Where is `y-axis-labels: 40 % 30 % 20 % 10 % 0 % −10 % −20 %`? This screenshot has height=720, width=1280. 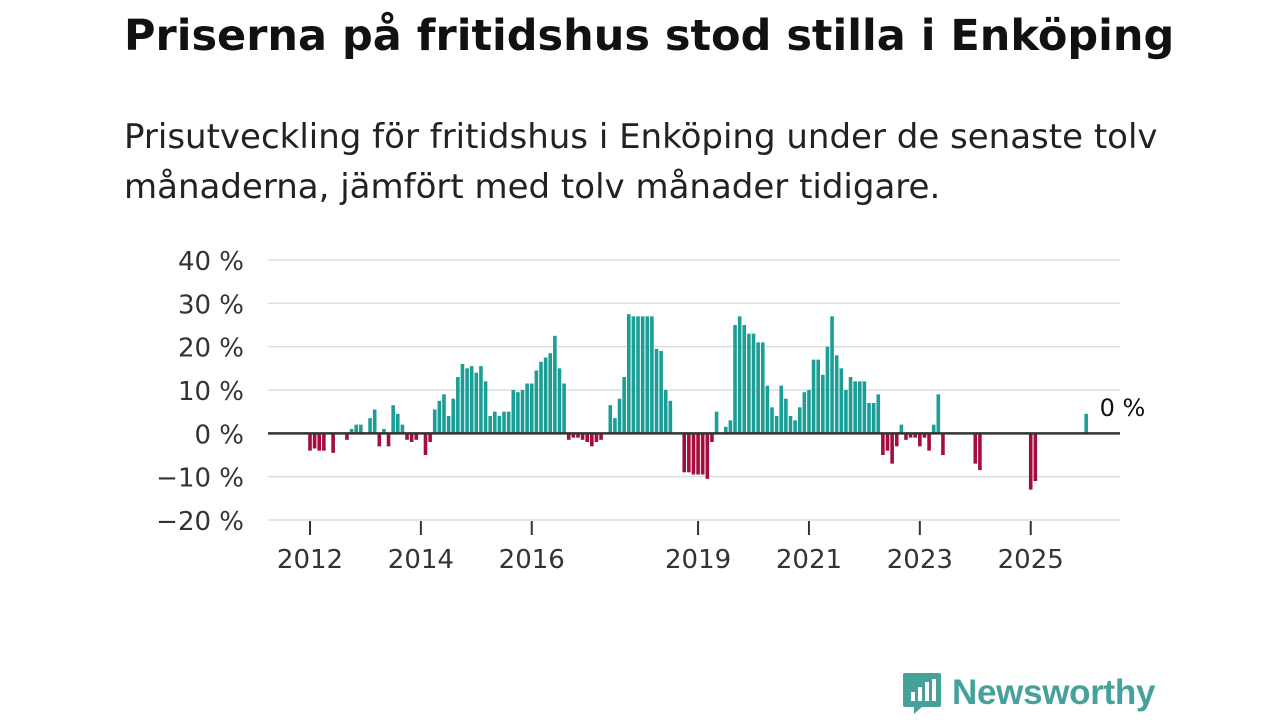 y-axis-labels: 40 % 30 % 20 % 10 % 0 % −10 % −20 % is located at coordinates (200, 392).